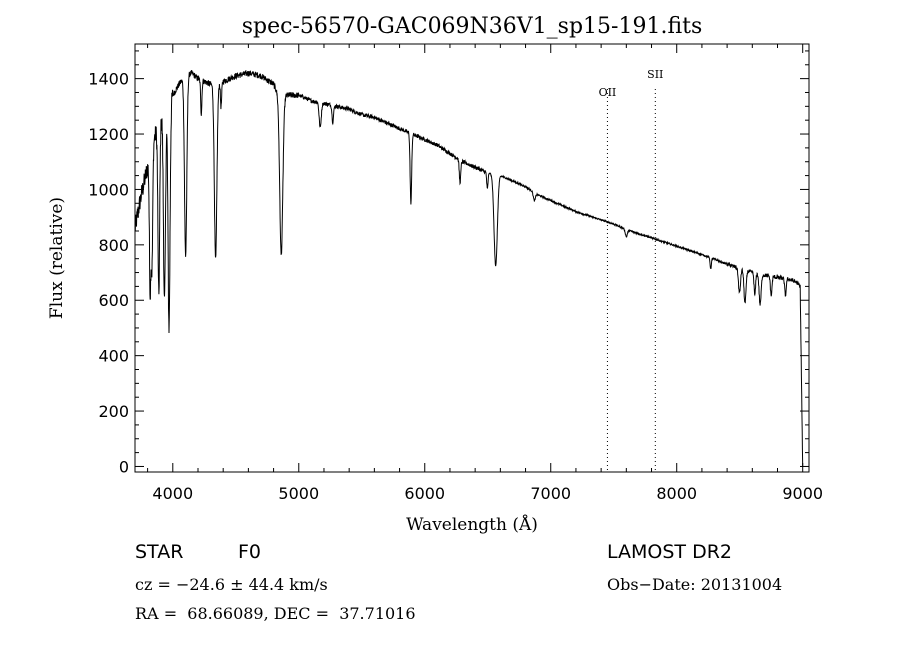 The height and width of the screenshot is (650, 900). I want to click on x-tick-label: 5000, so click(298, 493).